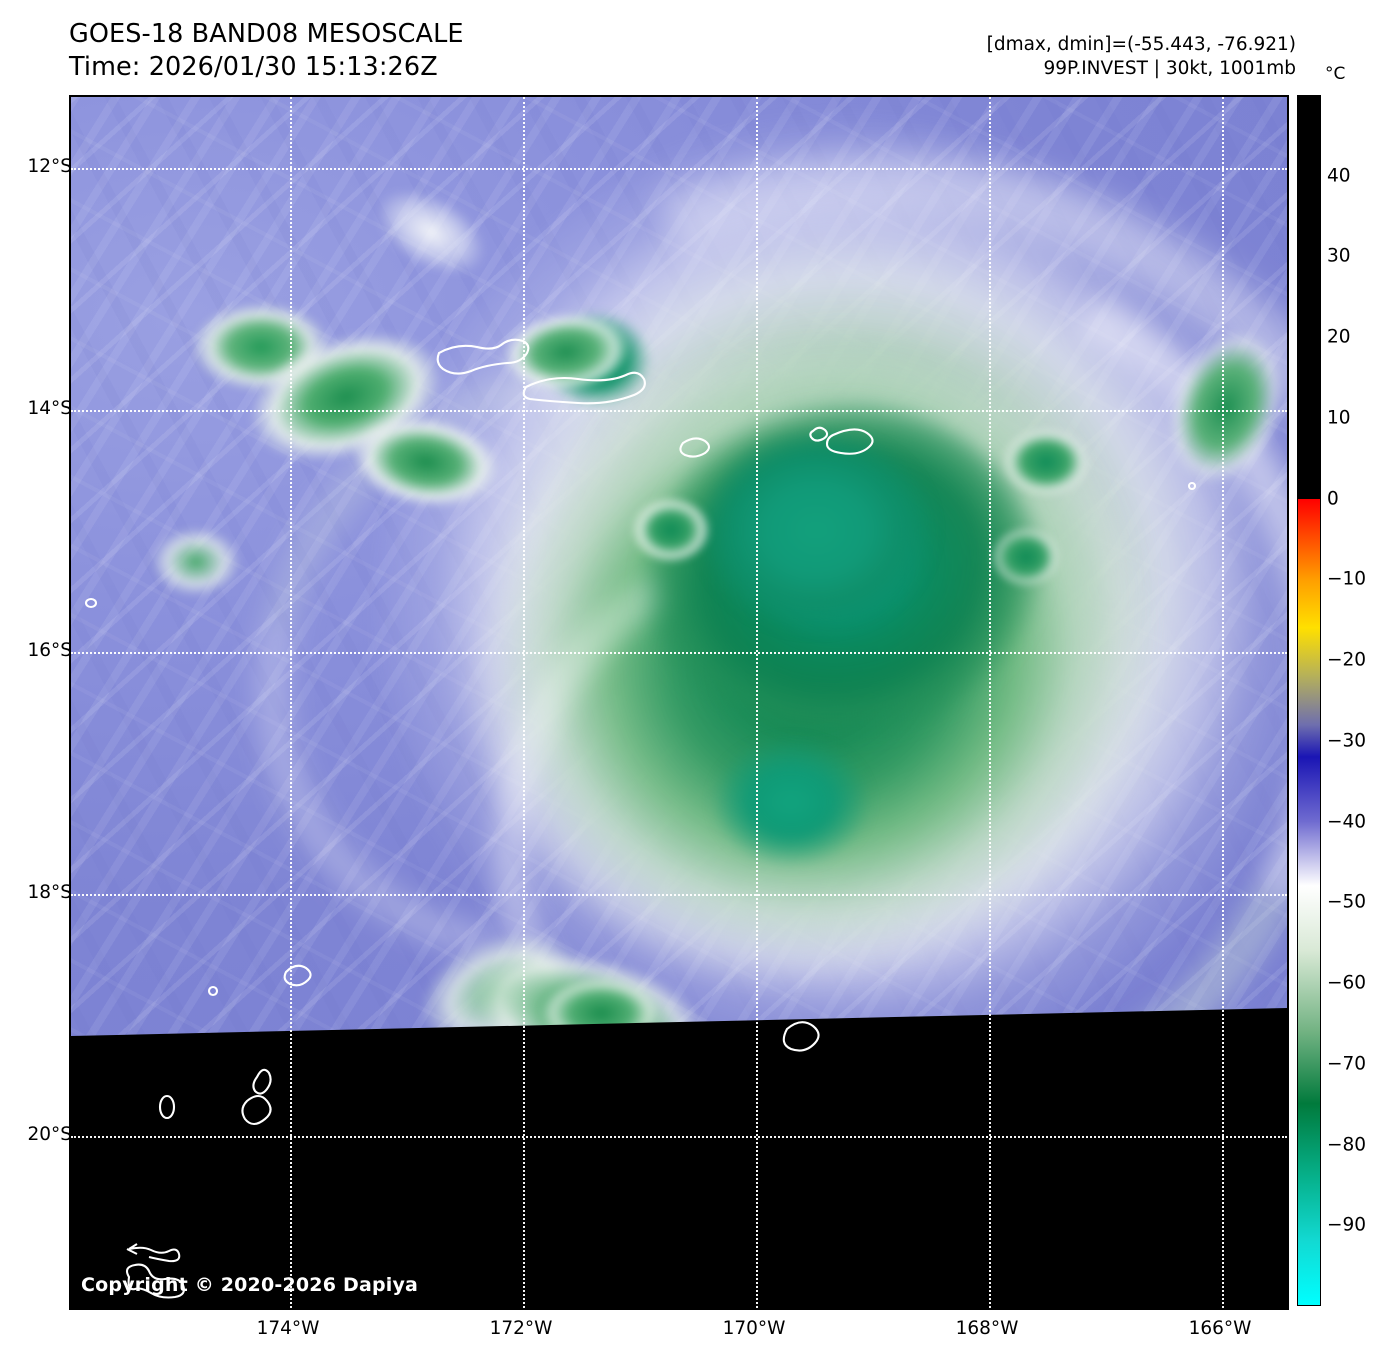 The image size is (1388, 1359). What do you see at coordinates (1335, 74) in the screenshot?
I see `colorbar-unit-label: °C` at bounding box center [1335, 74].